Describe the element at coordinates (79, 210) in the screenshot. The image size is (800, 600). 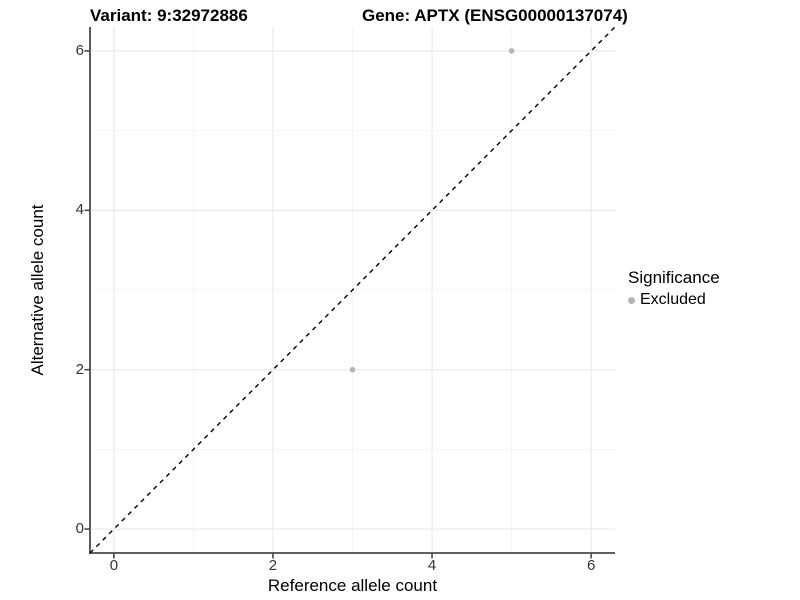
I see `y-tick-label: 4` at that location.